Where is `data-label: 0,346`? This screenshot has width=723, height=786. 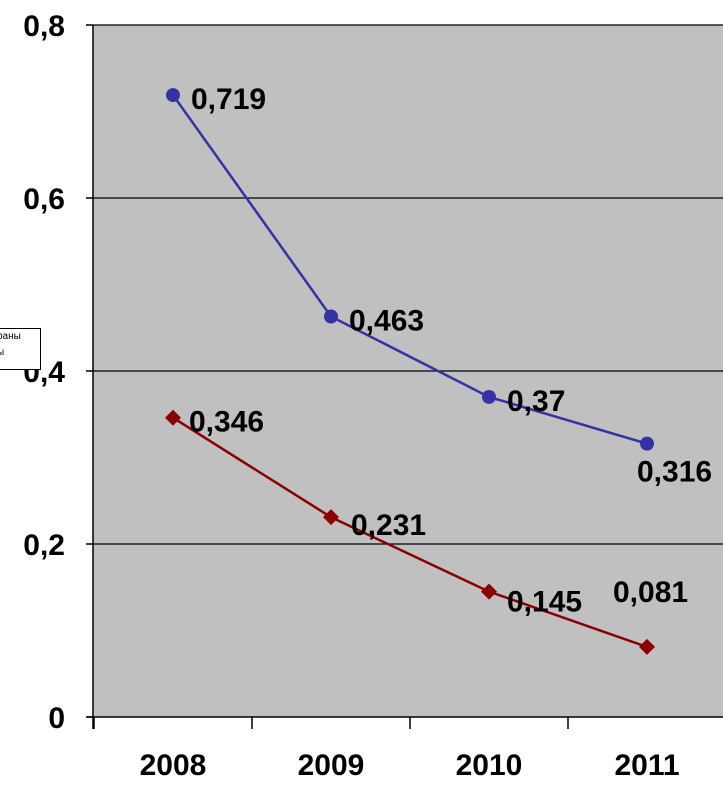 data-label: 0,346 is located at coordinates (226, 422).